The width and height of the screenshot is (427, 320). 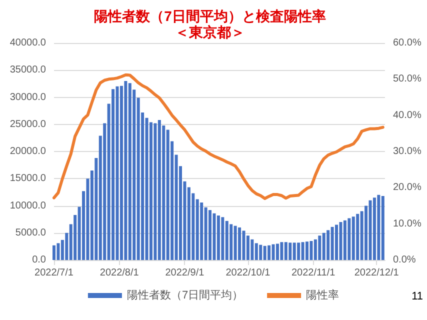 I want to click on y2-tick-label: 20.0%, so click(x=407, y=188).